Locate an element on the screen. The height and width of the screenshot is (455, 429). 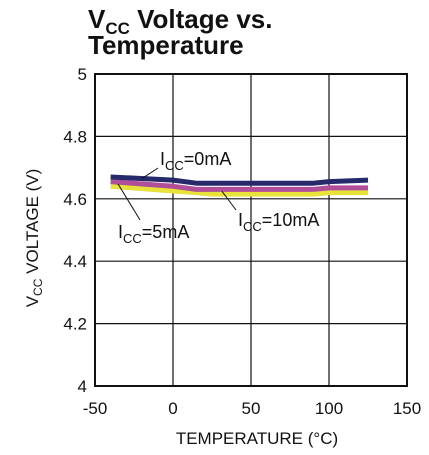
chart-title-subscript: CC is located at coordinates (117, 28).